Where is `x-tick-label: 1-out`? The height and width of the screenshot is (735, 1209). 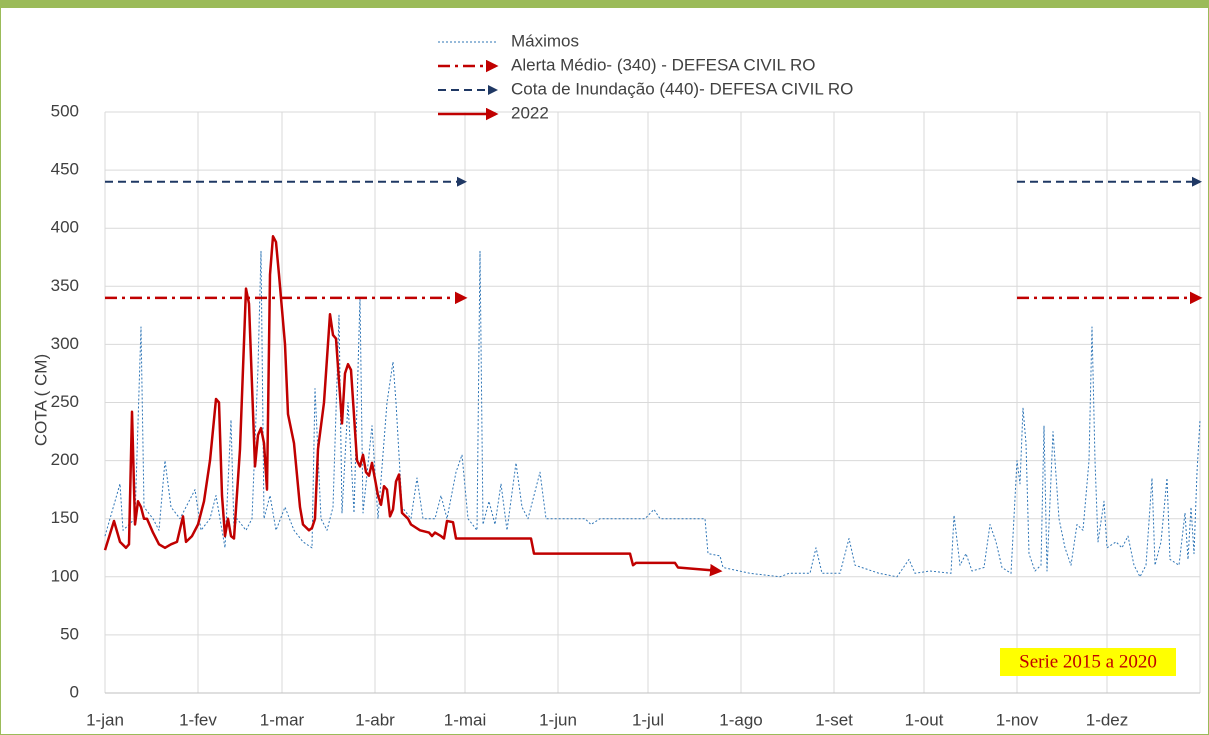 x-tick-label: 1-out is located at coordinates (924, 719).